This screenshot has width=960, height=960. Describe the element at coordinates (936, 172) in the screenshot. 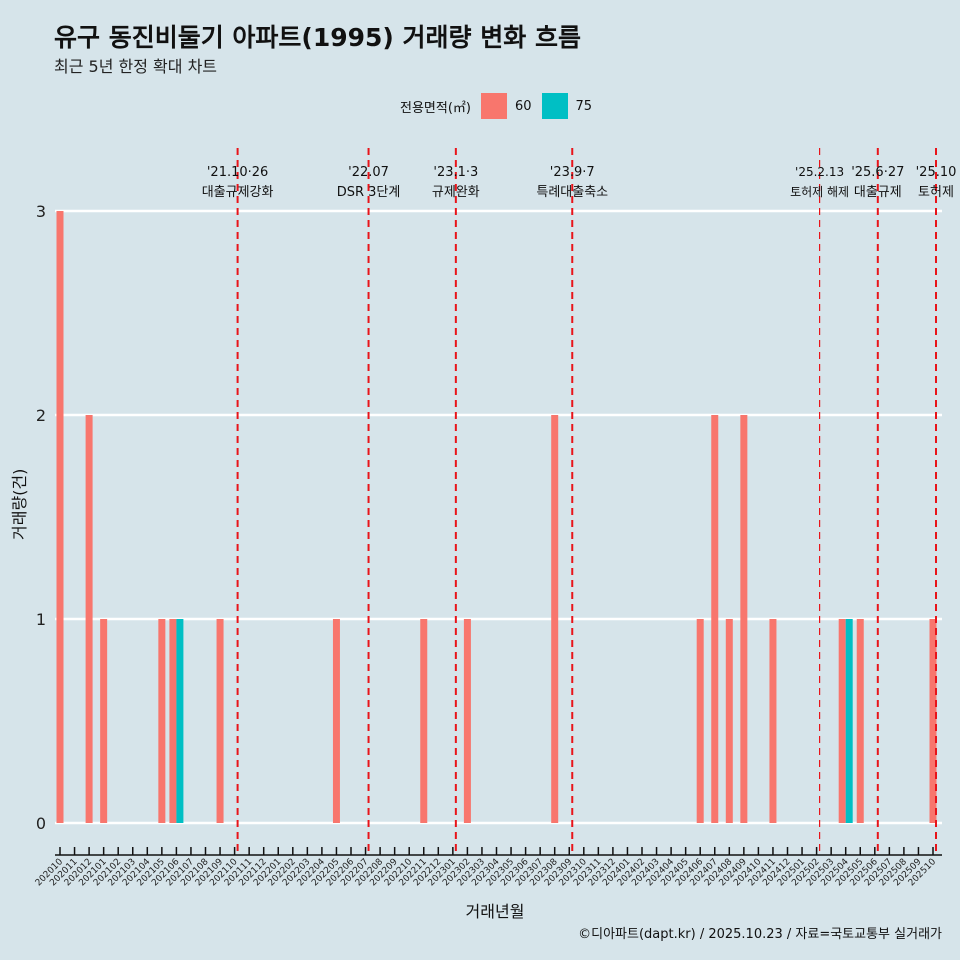

I see `event-date: '25.10` at that location.